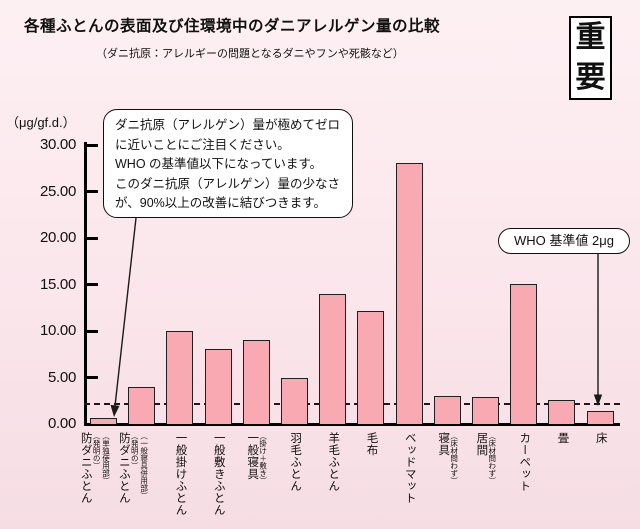 This screenshot has width=640, height=529. What do you see at coordinates (57, 330) in the screenshot?
I see `y-axis-tick-label: 10.00` at bounding box center [57, 330].